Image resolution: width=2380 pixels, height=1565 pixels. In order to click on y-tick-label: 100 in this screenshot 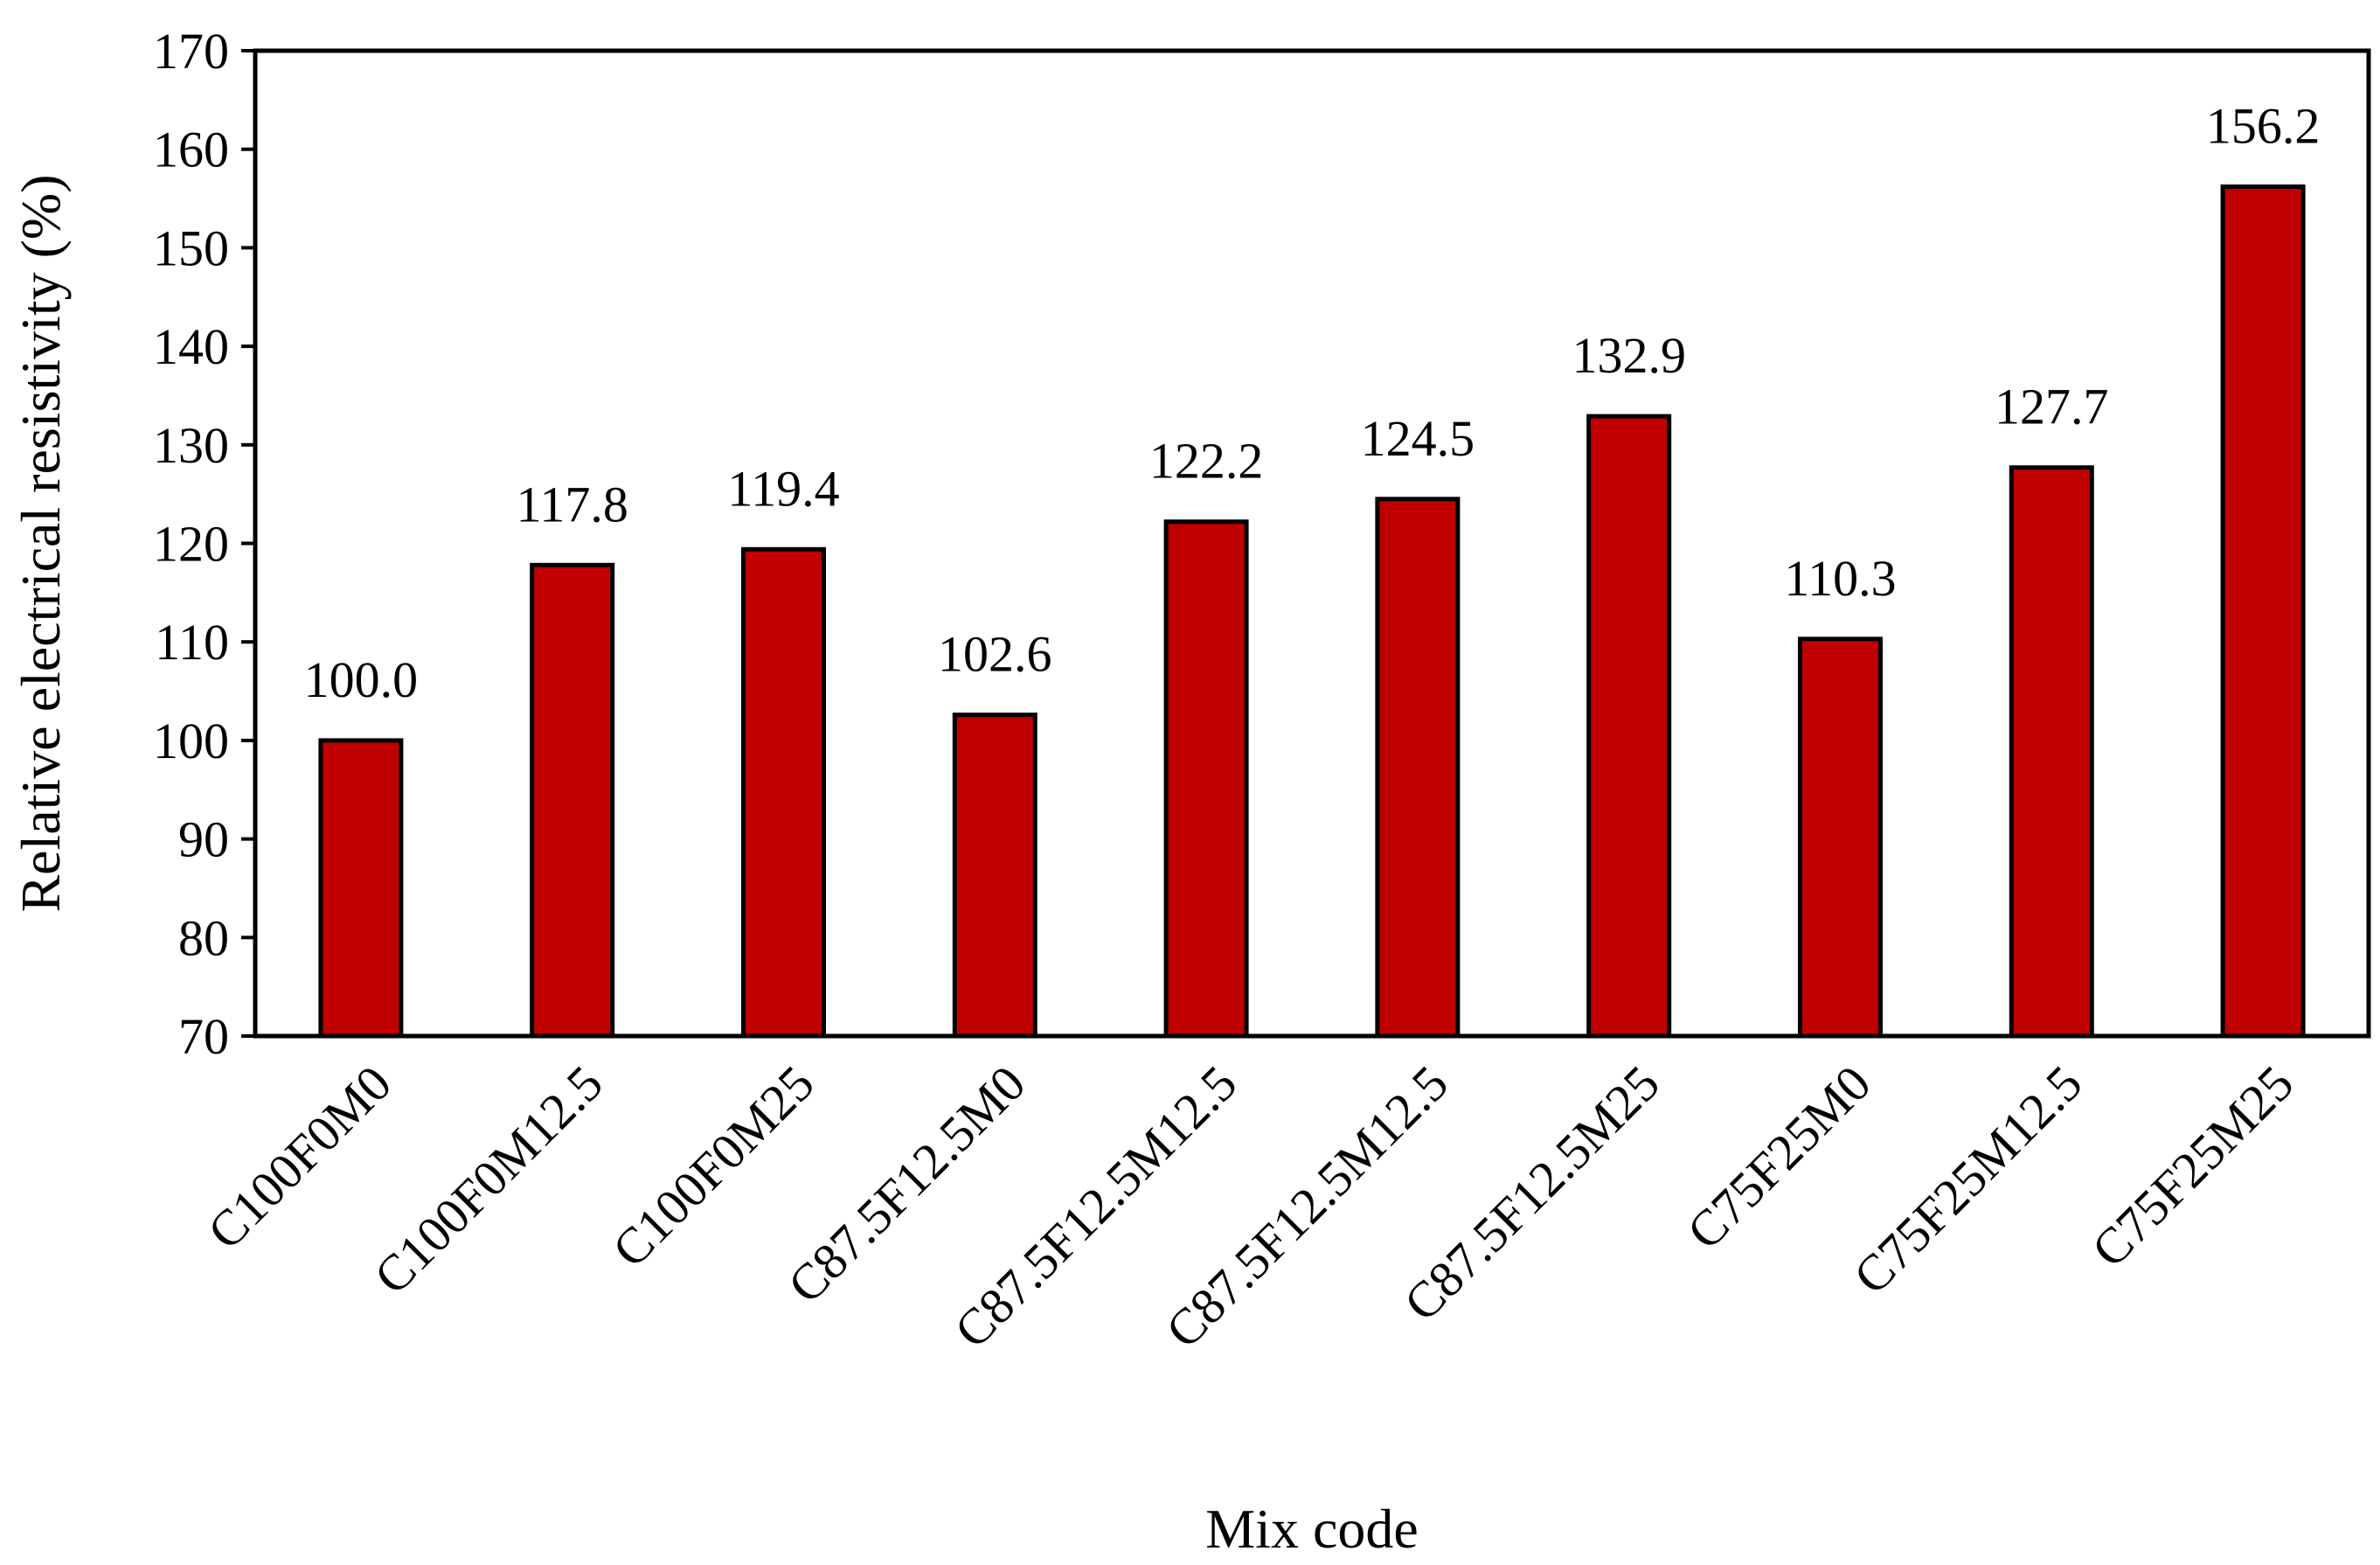, I will do `click(191, 741)`.